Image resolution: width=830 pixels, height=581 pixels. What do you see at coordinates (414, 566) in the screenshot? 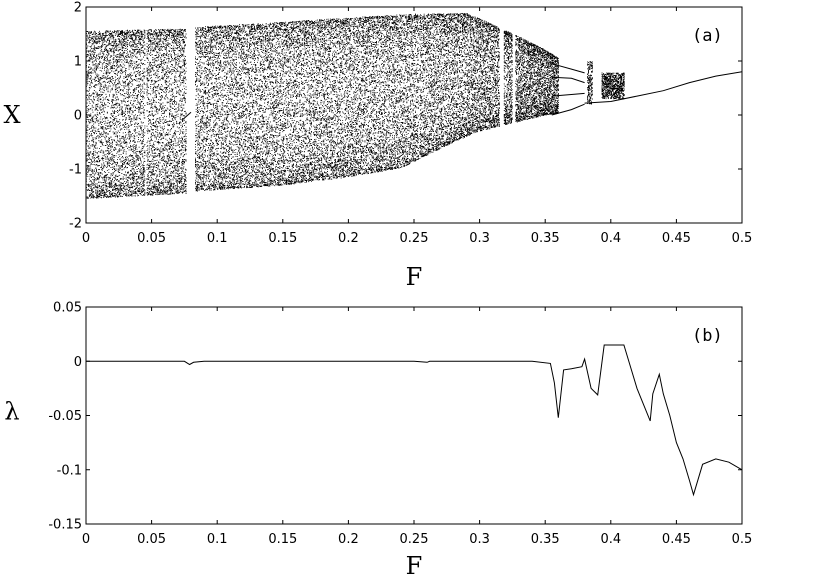
I see `x-axis-label-b: F` at bounding box center [414, 566].